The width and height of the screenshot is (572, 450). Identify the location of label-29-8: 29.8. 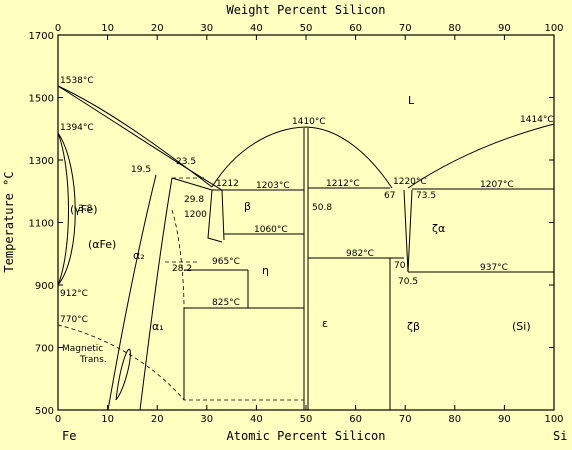
(194, 200).